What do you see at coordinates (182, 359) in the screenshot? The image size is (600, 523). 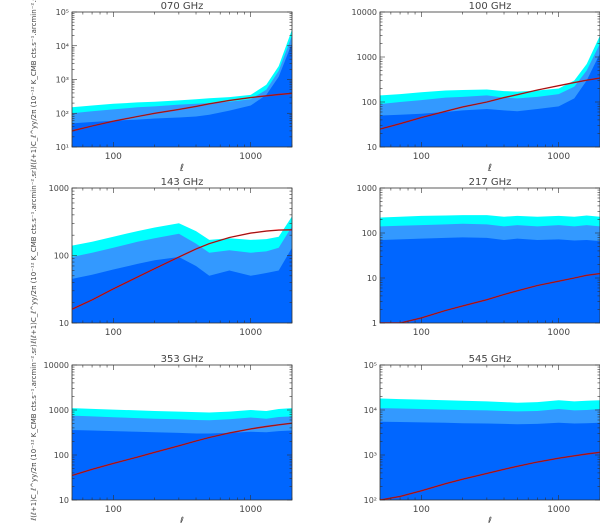 I see `panel-title: 353 GHz` at bounding box center [182, 359].